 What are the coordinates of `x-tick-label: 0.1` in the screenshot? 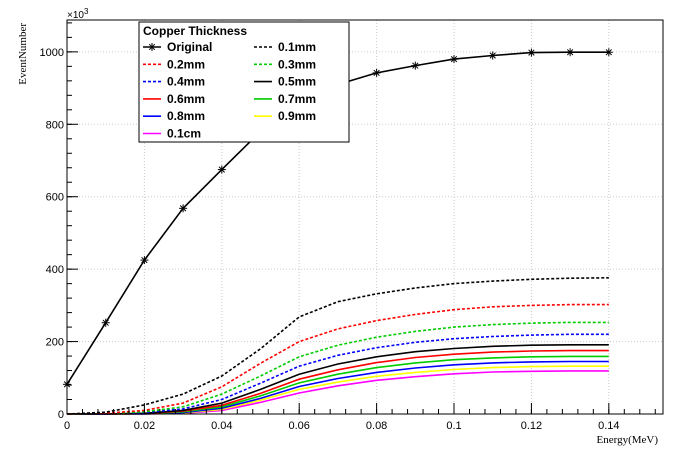 It's located at (453, 426).